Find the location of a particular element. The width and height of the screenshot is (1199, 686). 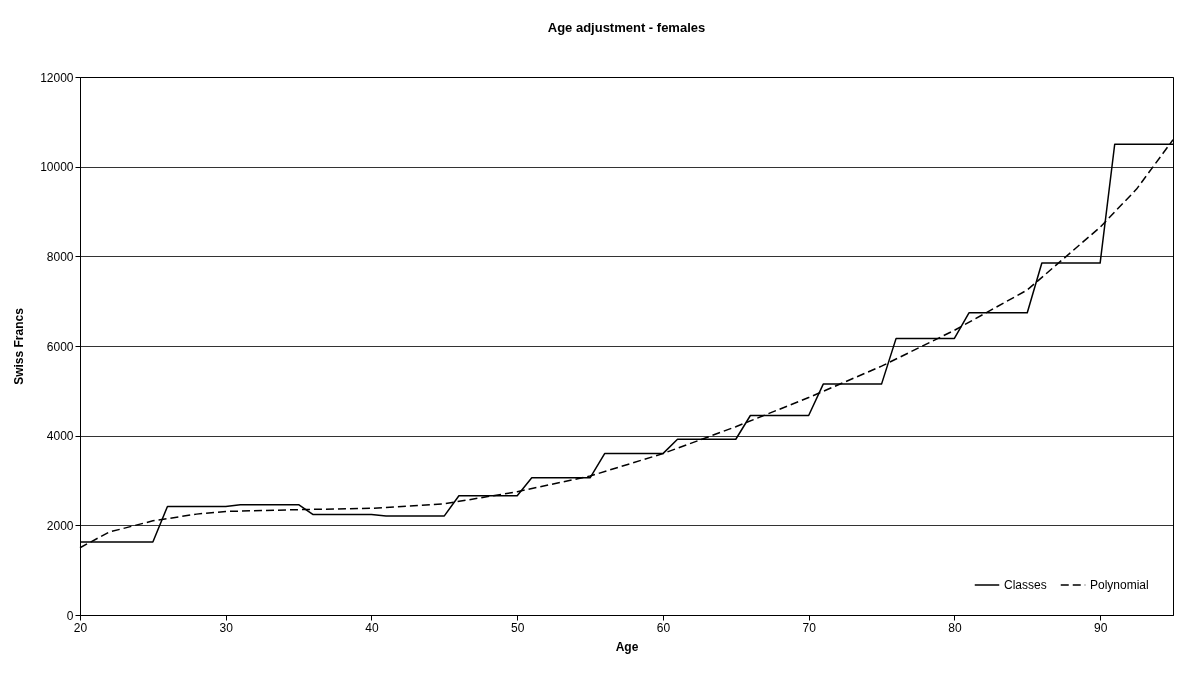

y-tick-label: 10000 is located at coordinates (57, 167).